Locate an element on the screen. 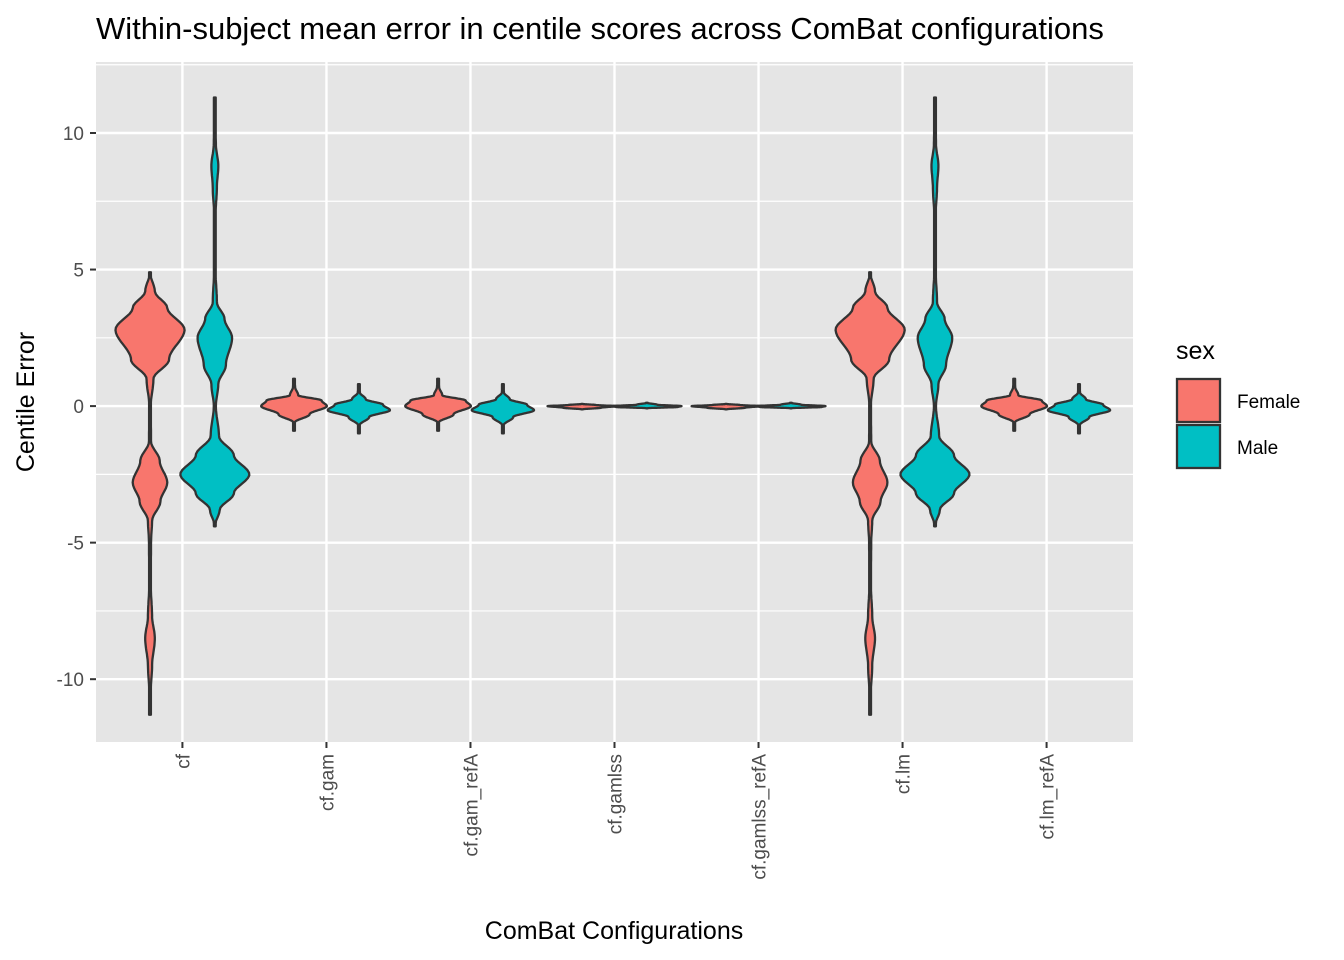  y-axis-title: Centile Error is located at coordinates (26, 402).